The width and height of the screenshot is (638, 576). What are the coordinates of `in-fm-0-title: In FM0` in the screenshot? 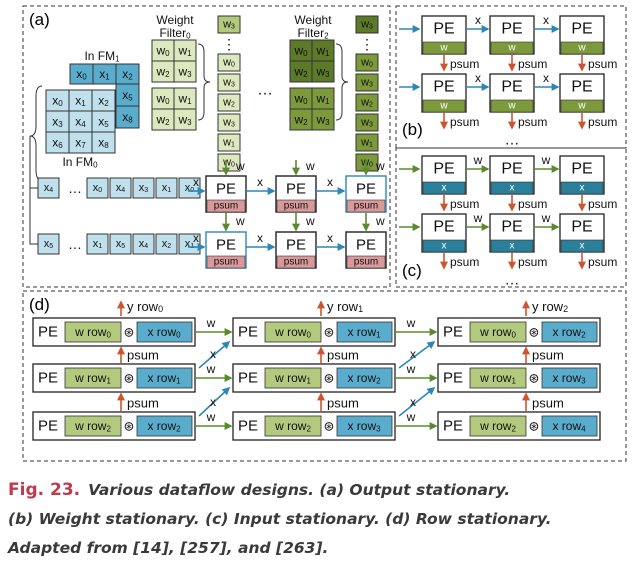 It's located at (80, 162).